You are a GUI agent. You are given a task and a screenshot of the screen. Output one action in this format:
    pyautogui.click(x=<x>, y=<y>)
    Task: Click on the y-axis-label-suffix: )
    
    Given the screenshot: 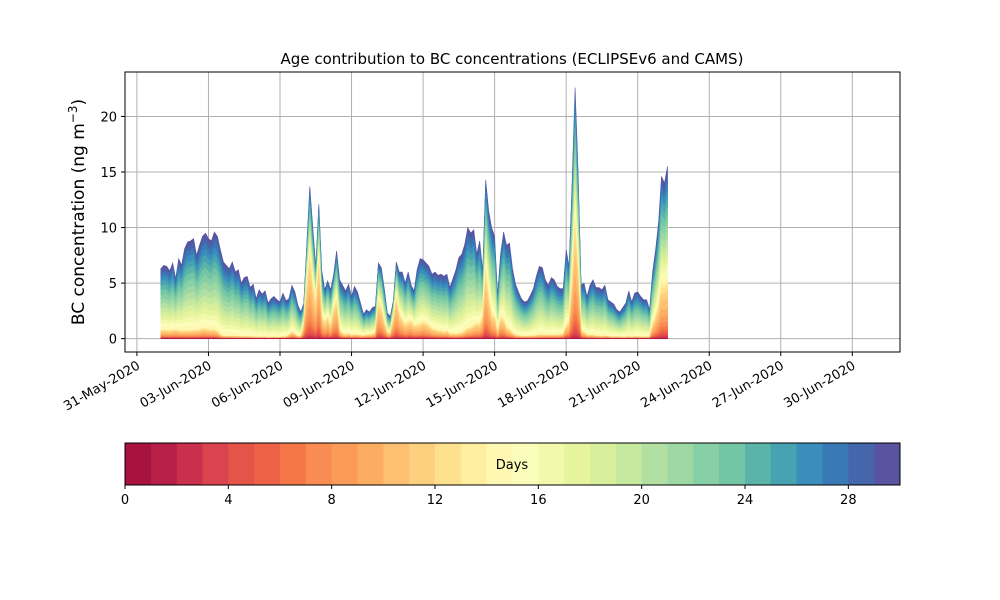 What is the action you would take?
    pyautogui.click(x=79, y=102)
    